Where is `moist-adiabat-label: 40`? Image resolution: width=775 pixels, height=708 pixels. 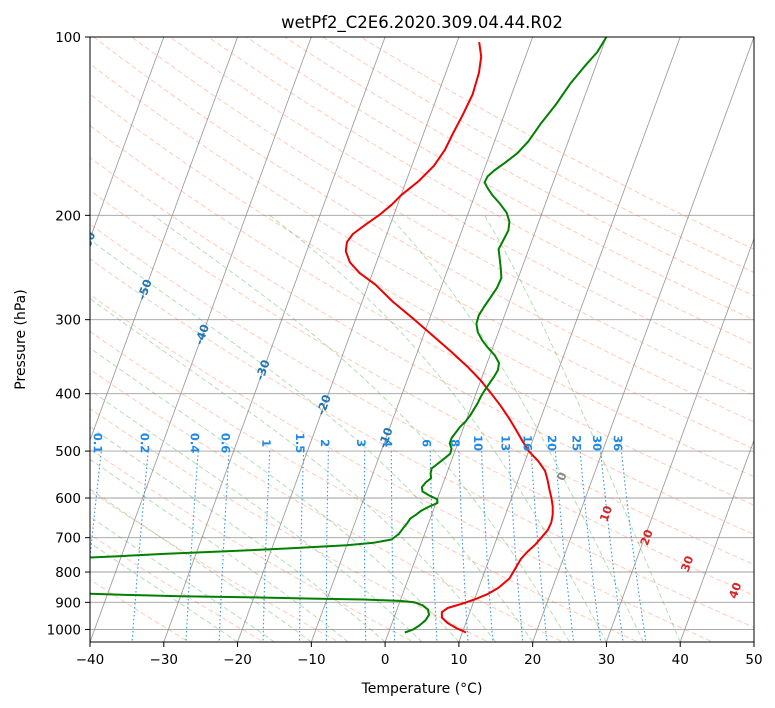 moist-adiabat-label: 40 is located at coordinates (735, 591).